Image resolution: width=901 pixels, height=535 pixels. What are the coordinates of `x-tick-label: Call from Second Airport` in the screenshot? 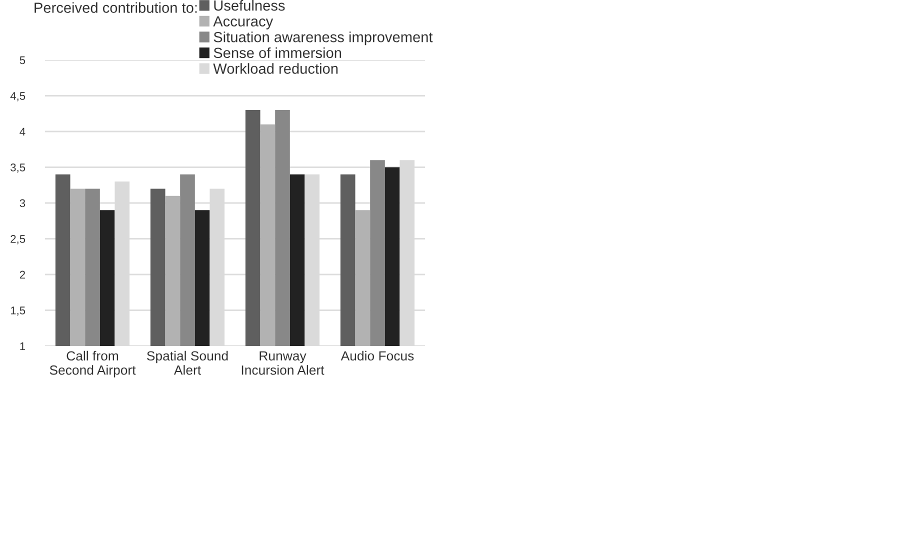 It's located at (93, 364).